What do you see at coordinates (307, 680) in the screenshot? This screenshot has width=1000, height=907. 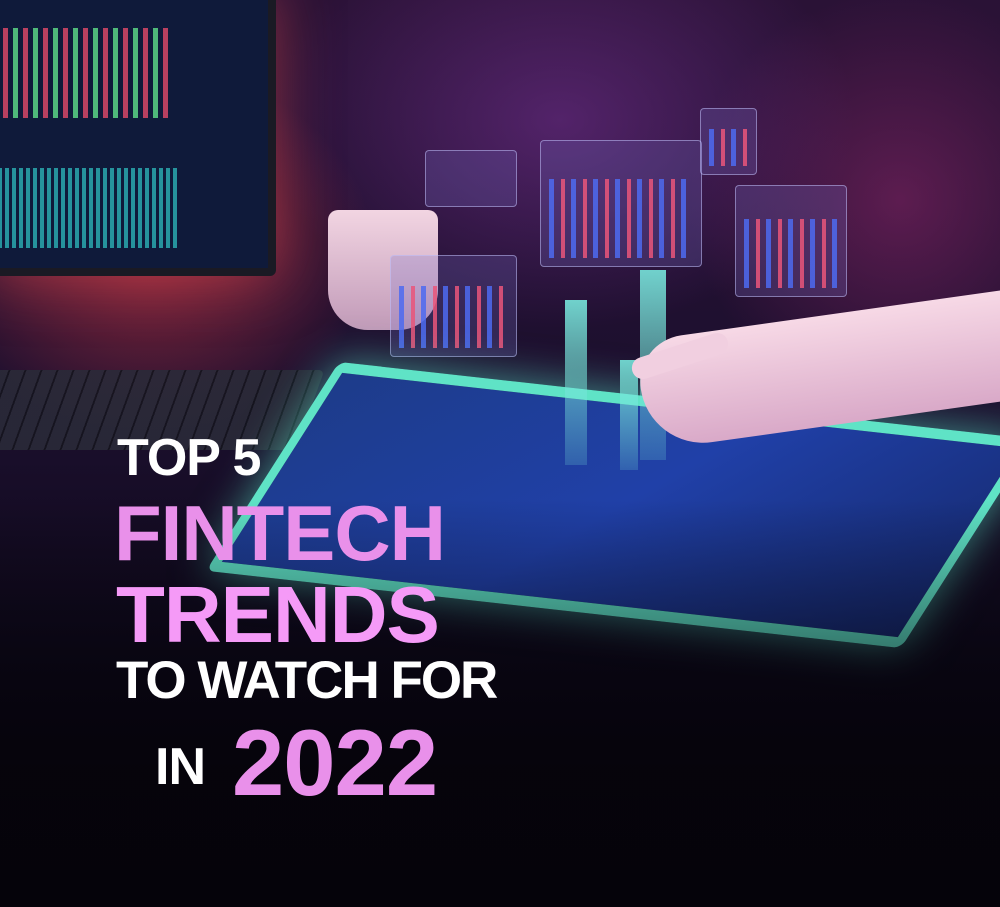 I see `headline-line-to-watch-for: TO WATCH FOR` at bounding box center [307, 680].